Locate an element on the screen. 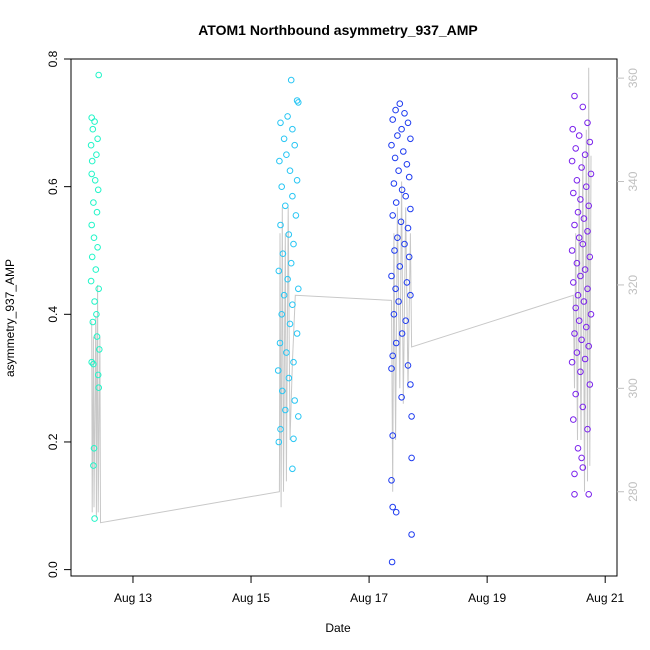 This screenshot has width=650, height=650. y-right-tick-label: 300 is located at coordinates (633, 388).